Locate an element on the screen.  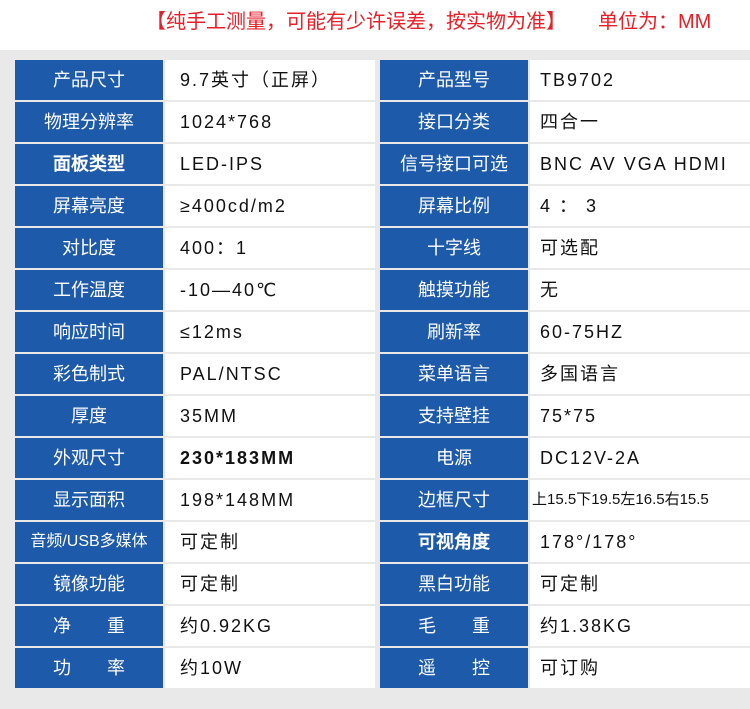
spec-value-power-consumption: 约10W is located at coordinates (270, 668).